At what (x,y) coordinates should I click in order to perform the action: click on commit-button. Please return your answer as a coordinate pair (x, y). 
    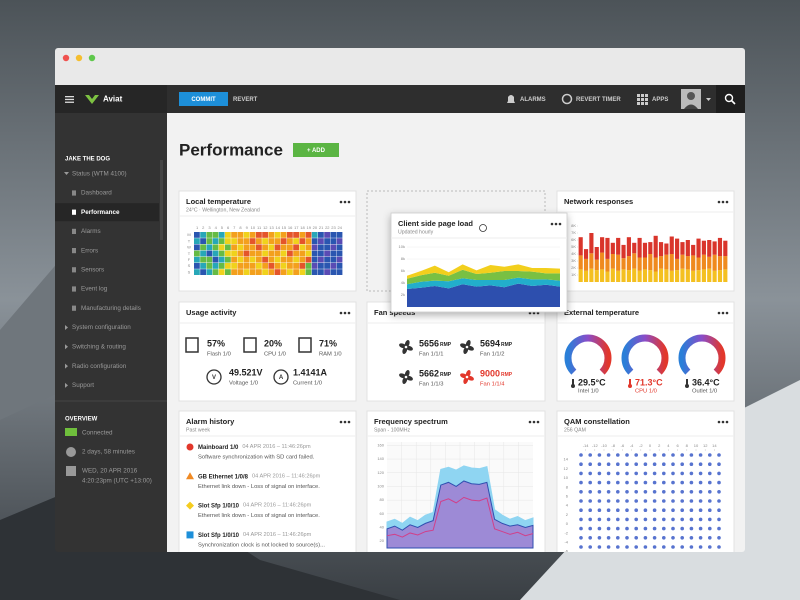
    Looking at the image, I should click on (203, 99).